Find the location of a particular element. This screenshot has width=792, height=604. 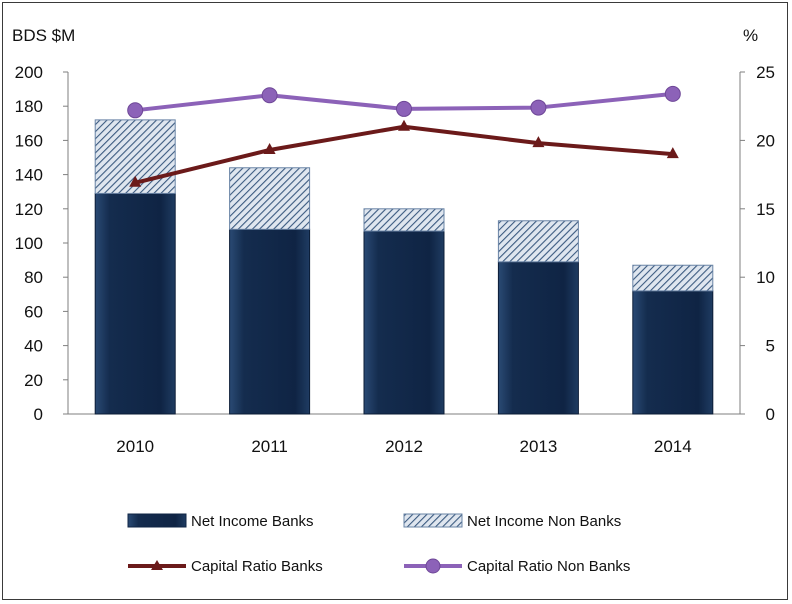

legend-item-capital-ratio-non-banks: Capital Ratio Non Banks is located at coordinates (517, 566).